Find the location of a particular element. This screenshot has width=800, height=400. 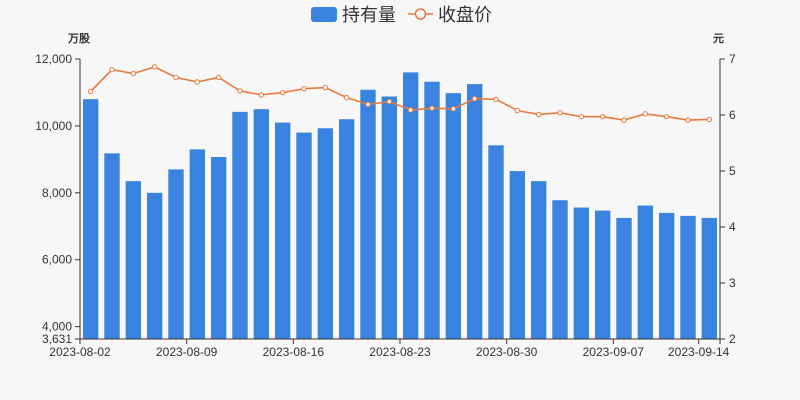

left-axis-tick-label: 3,631 is located at coordinates (57, 339).